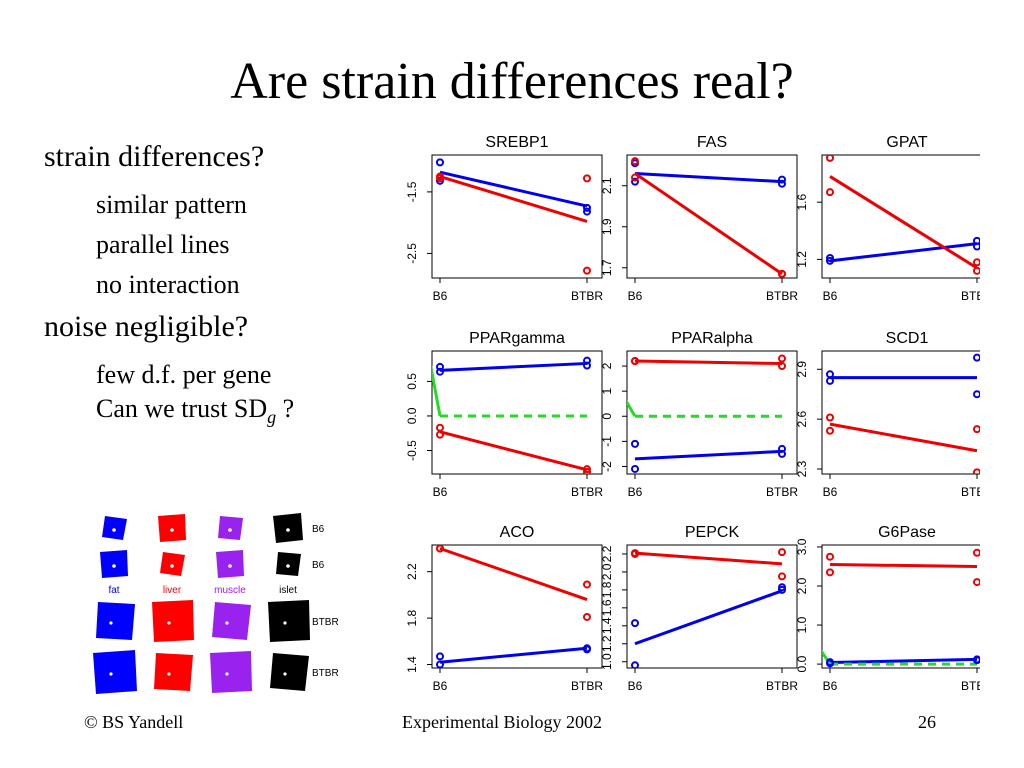 The width and height of the screenshot is (1024, 768). I want to click on y-tick-label: -1, so click(607, 441).